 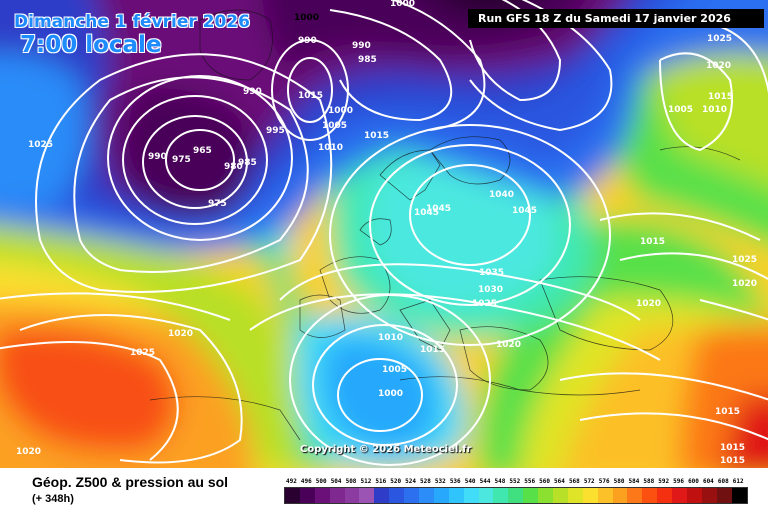 I want to click on isobar-label: 995, so click(x=275, y=131).